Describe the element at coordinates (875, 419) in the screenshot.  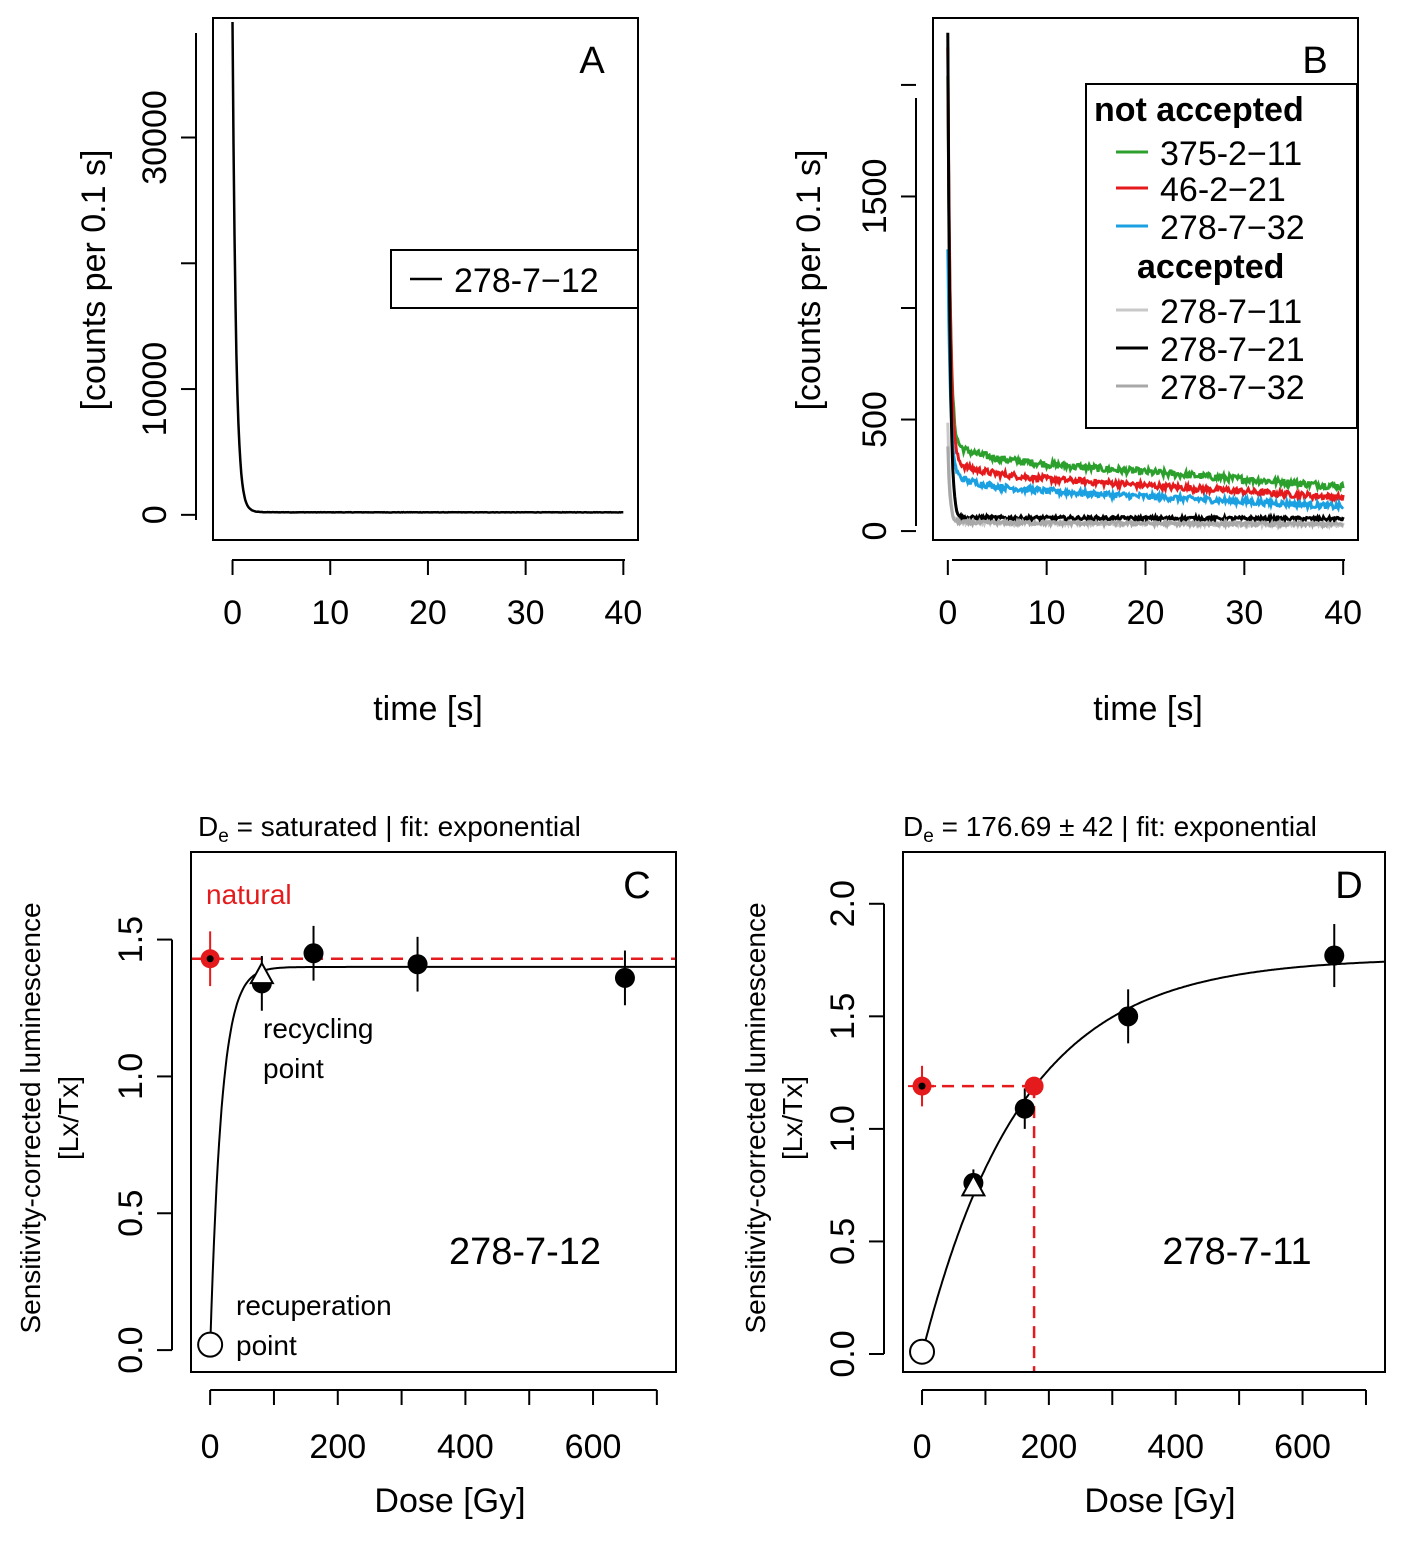
I see `y-tick-label: 500` at that location.